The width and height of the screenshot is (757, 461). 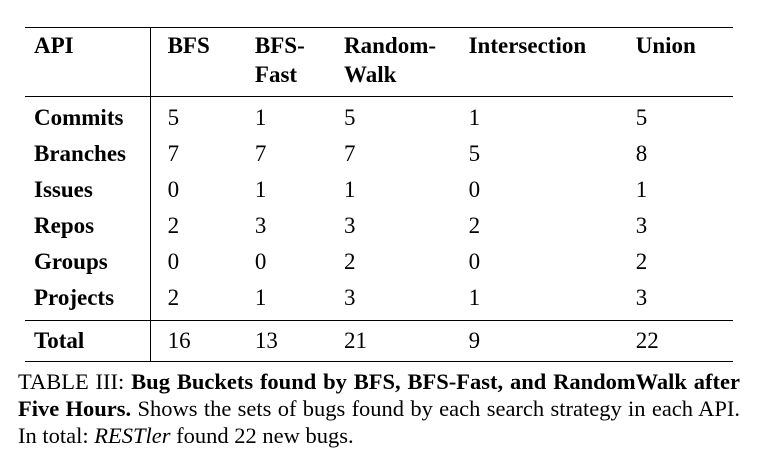 What do you see at coordinates (88, 226) in the screenshot?
I see `row-api-label: Repos` at bounding box center [88, 226].